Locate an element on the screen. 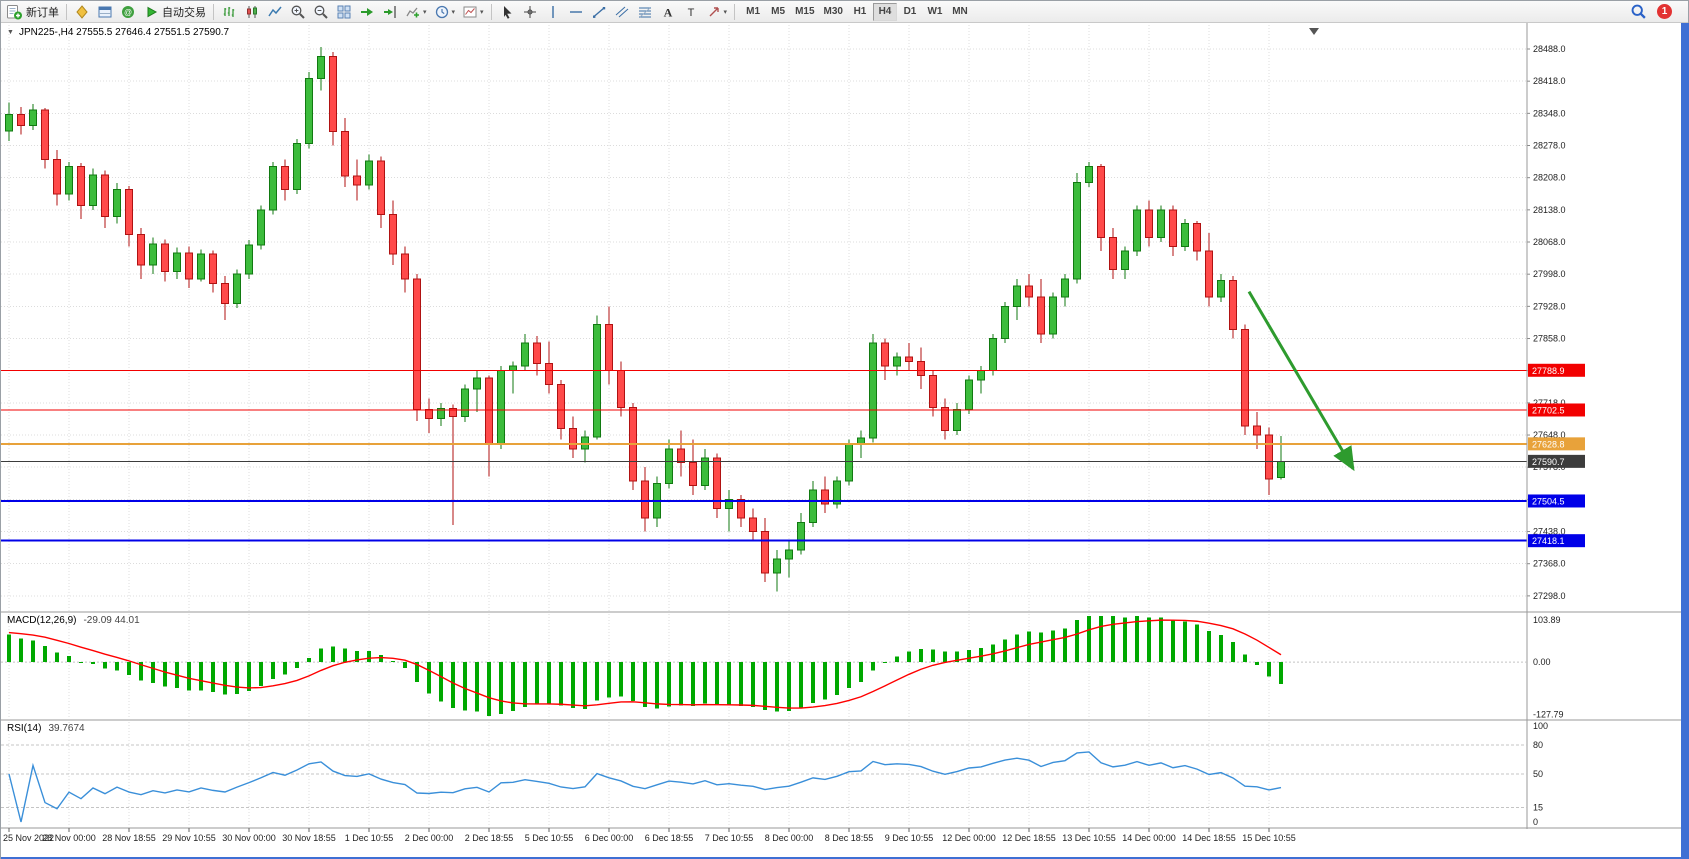  timeframe-group: M1 M5 M15 M30 H1 H4 D1 W1 MN is located at coordinates (856, 11).